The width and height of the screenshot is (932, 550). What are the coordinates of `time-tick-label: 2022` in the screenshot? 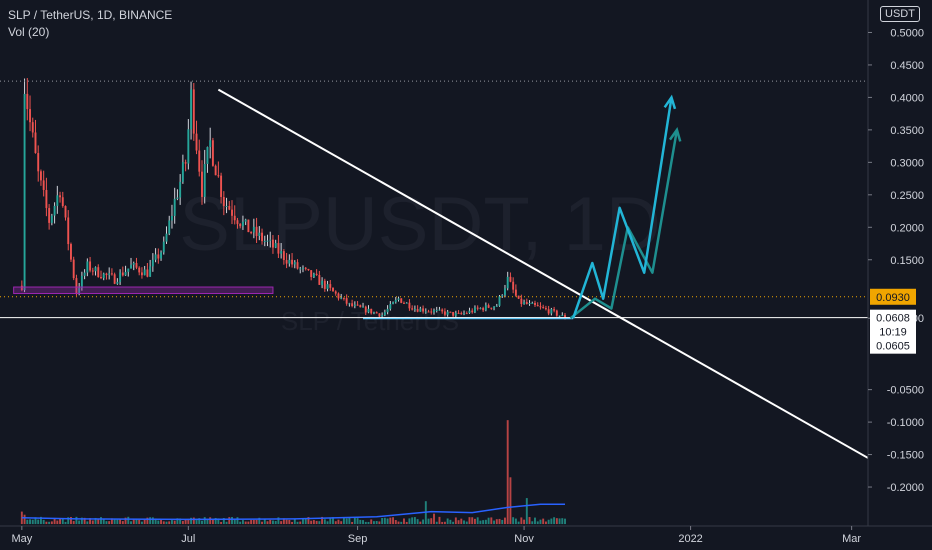 It's located at (690, 539).